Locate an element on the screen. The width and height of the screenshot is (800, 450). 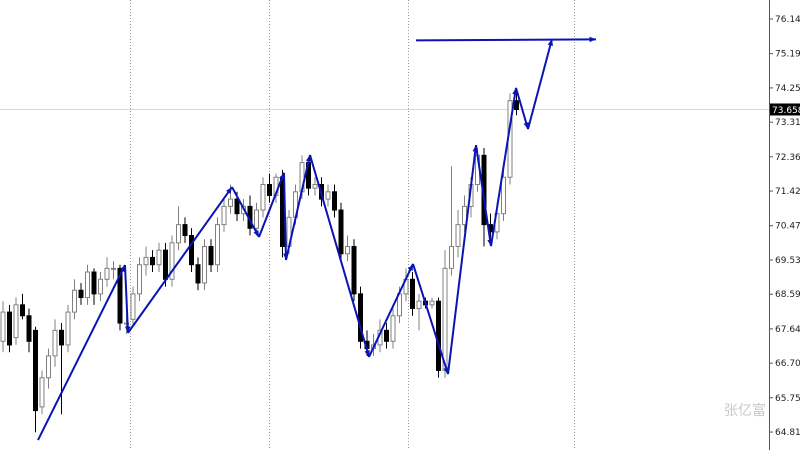
tick-label: 67.640 is located at coordinates (787, 330).